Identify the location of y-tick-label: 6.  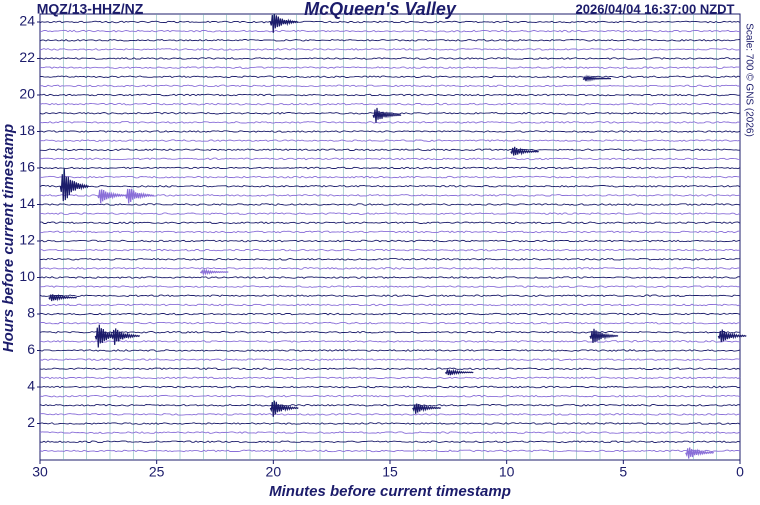
(31, 349).